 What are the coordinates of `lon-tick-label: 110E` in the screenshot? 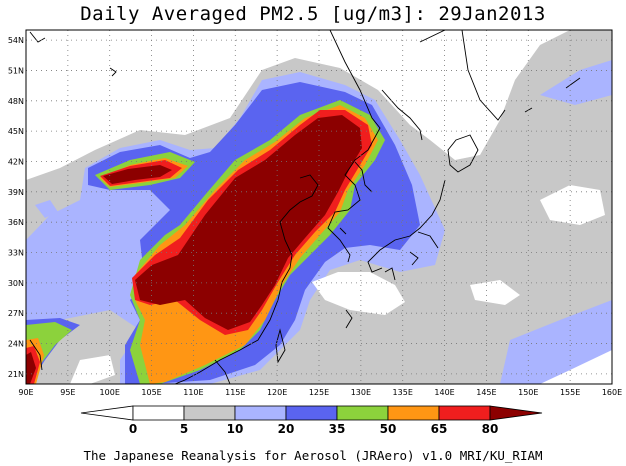 It's located at (193, 392).